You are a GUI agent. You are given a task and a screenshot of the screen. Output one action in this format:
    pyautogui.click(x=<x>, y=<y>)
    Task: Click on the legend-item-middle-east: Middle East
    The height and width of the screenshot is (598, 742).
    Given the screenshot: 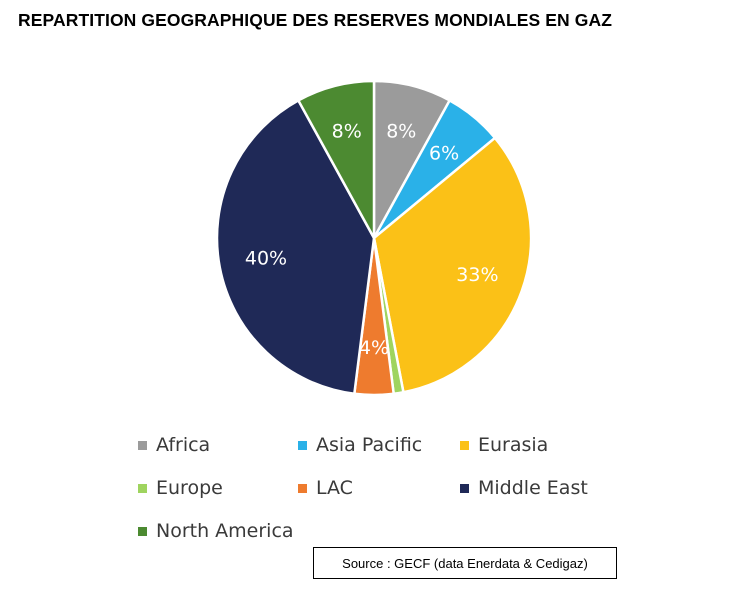 What is the action you would take?
    pyautogui.click(x=524, y=488)
    